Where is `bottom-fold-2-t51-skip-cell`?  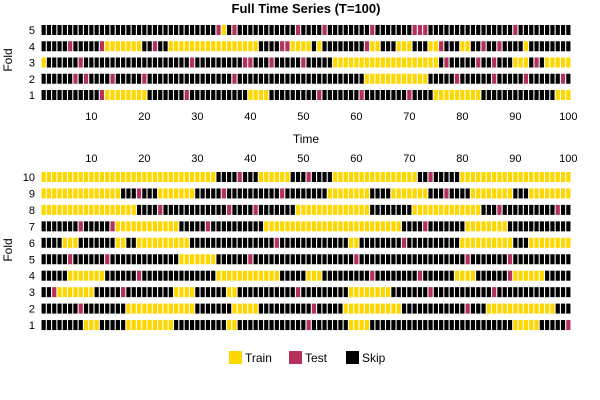
bottom-fold-2-t51-skip-cell is located at coordinates (308, 308).